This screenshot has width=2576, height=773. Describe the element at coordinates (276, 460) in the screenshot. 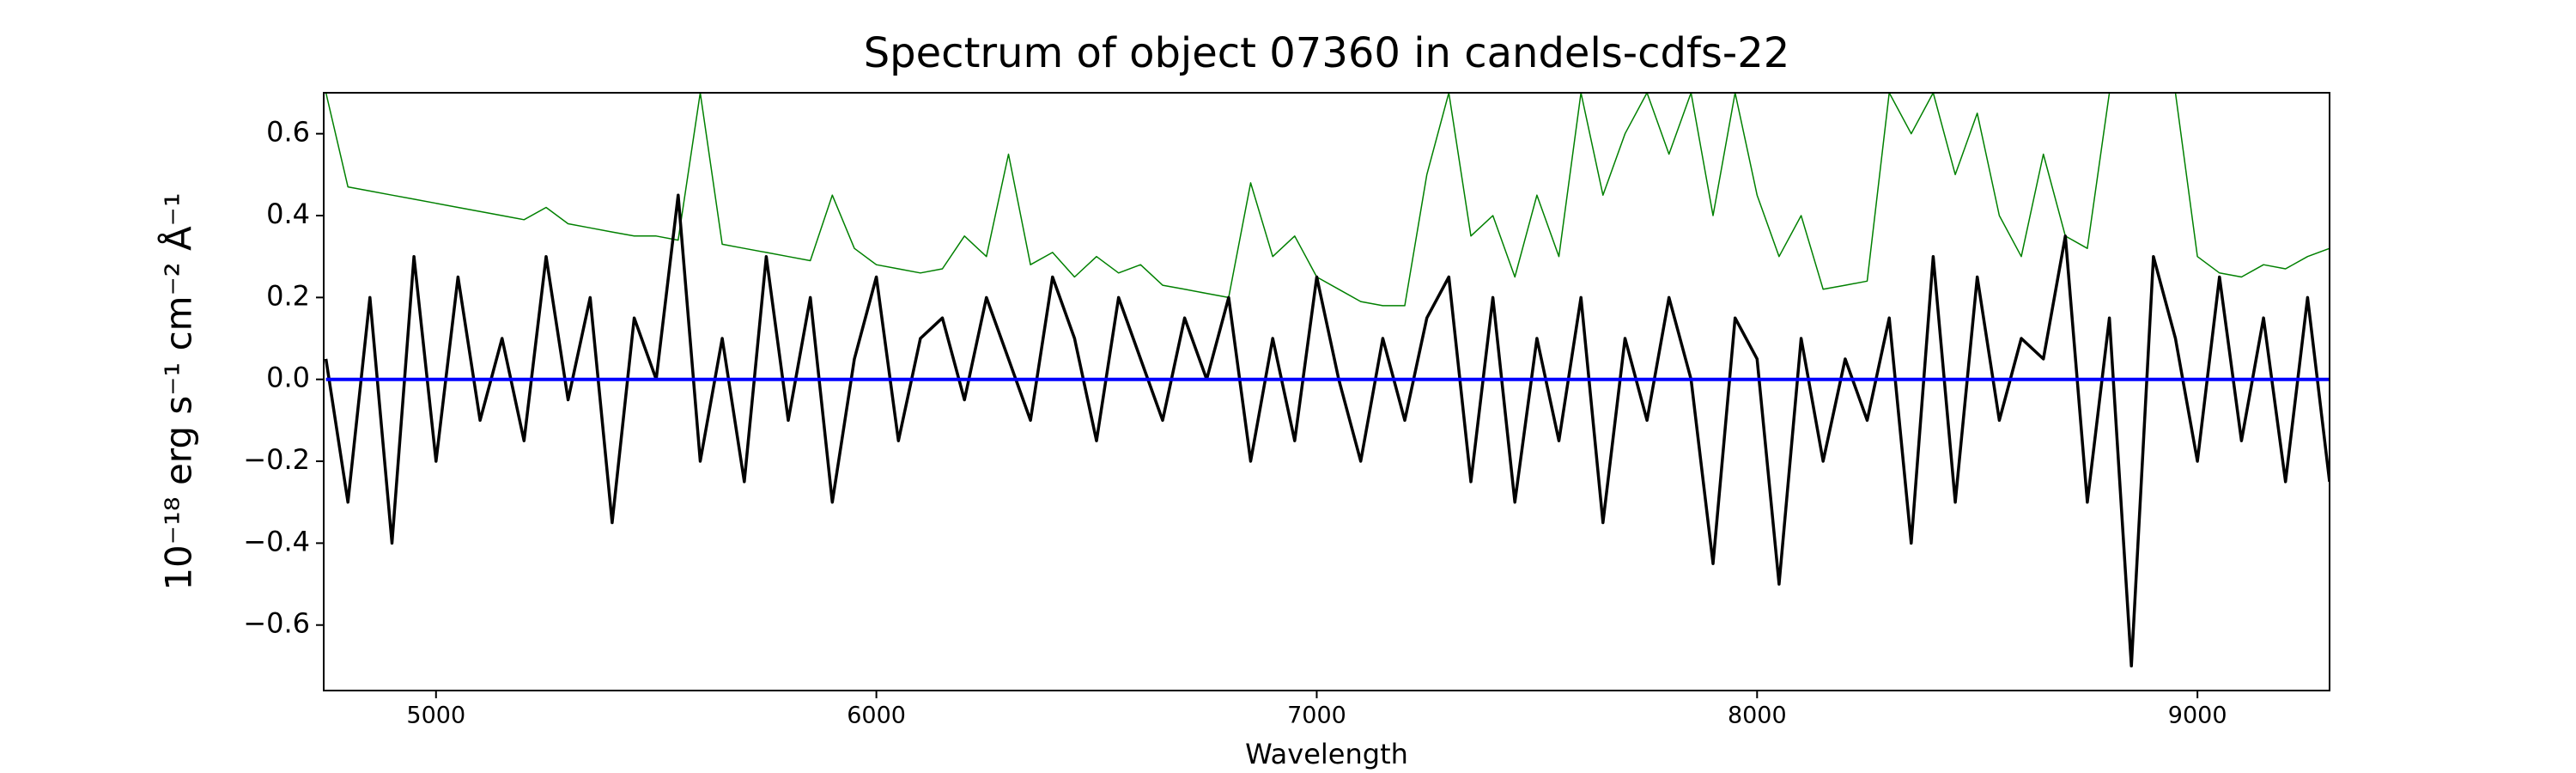

I see `y-tick-label: −0.2` at that location.